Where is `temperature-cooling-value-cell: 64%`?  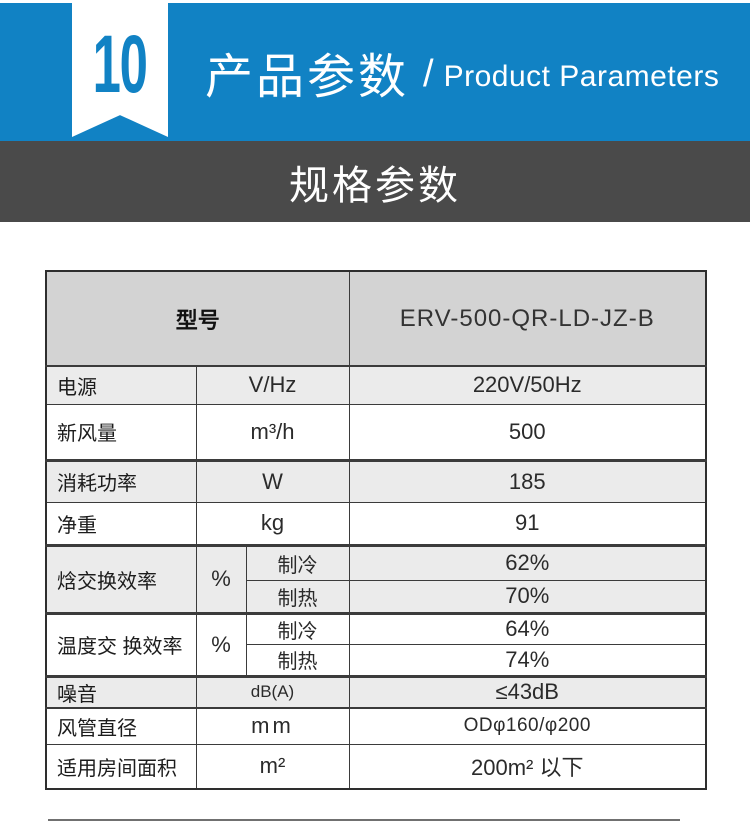 temperature-cooling-value-cell: 64% is located at coordinates (527, 628).